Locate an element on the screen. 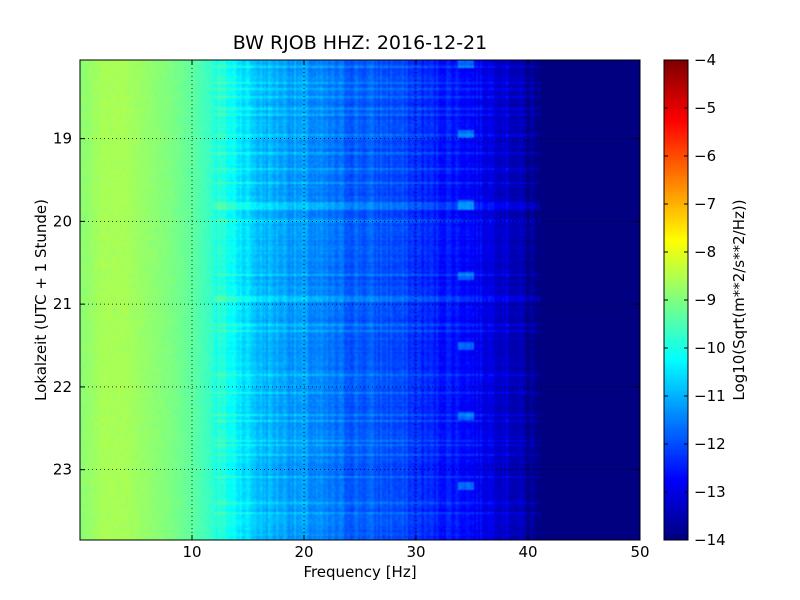  x-tick-label: 40 is located at coordinates (527, 552).